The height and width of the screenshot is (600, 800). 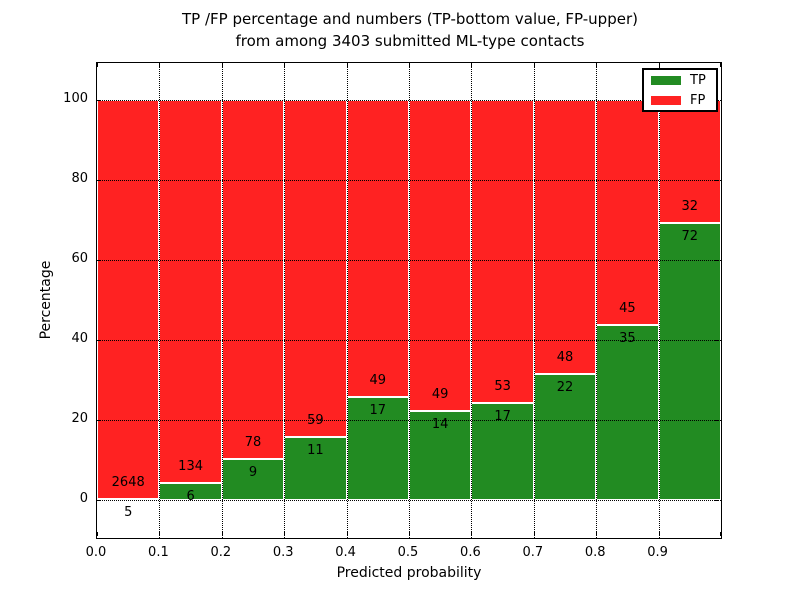 I want to click on tp-count-label: 5, so click(x=128, y=513).